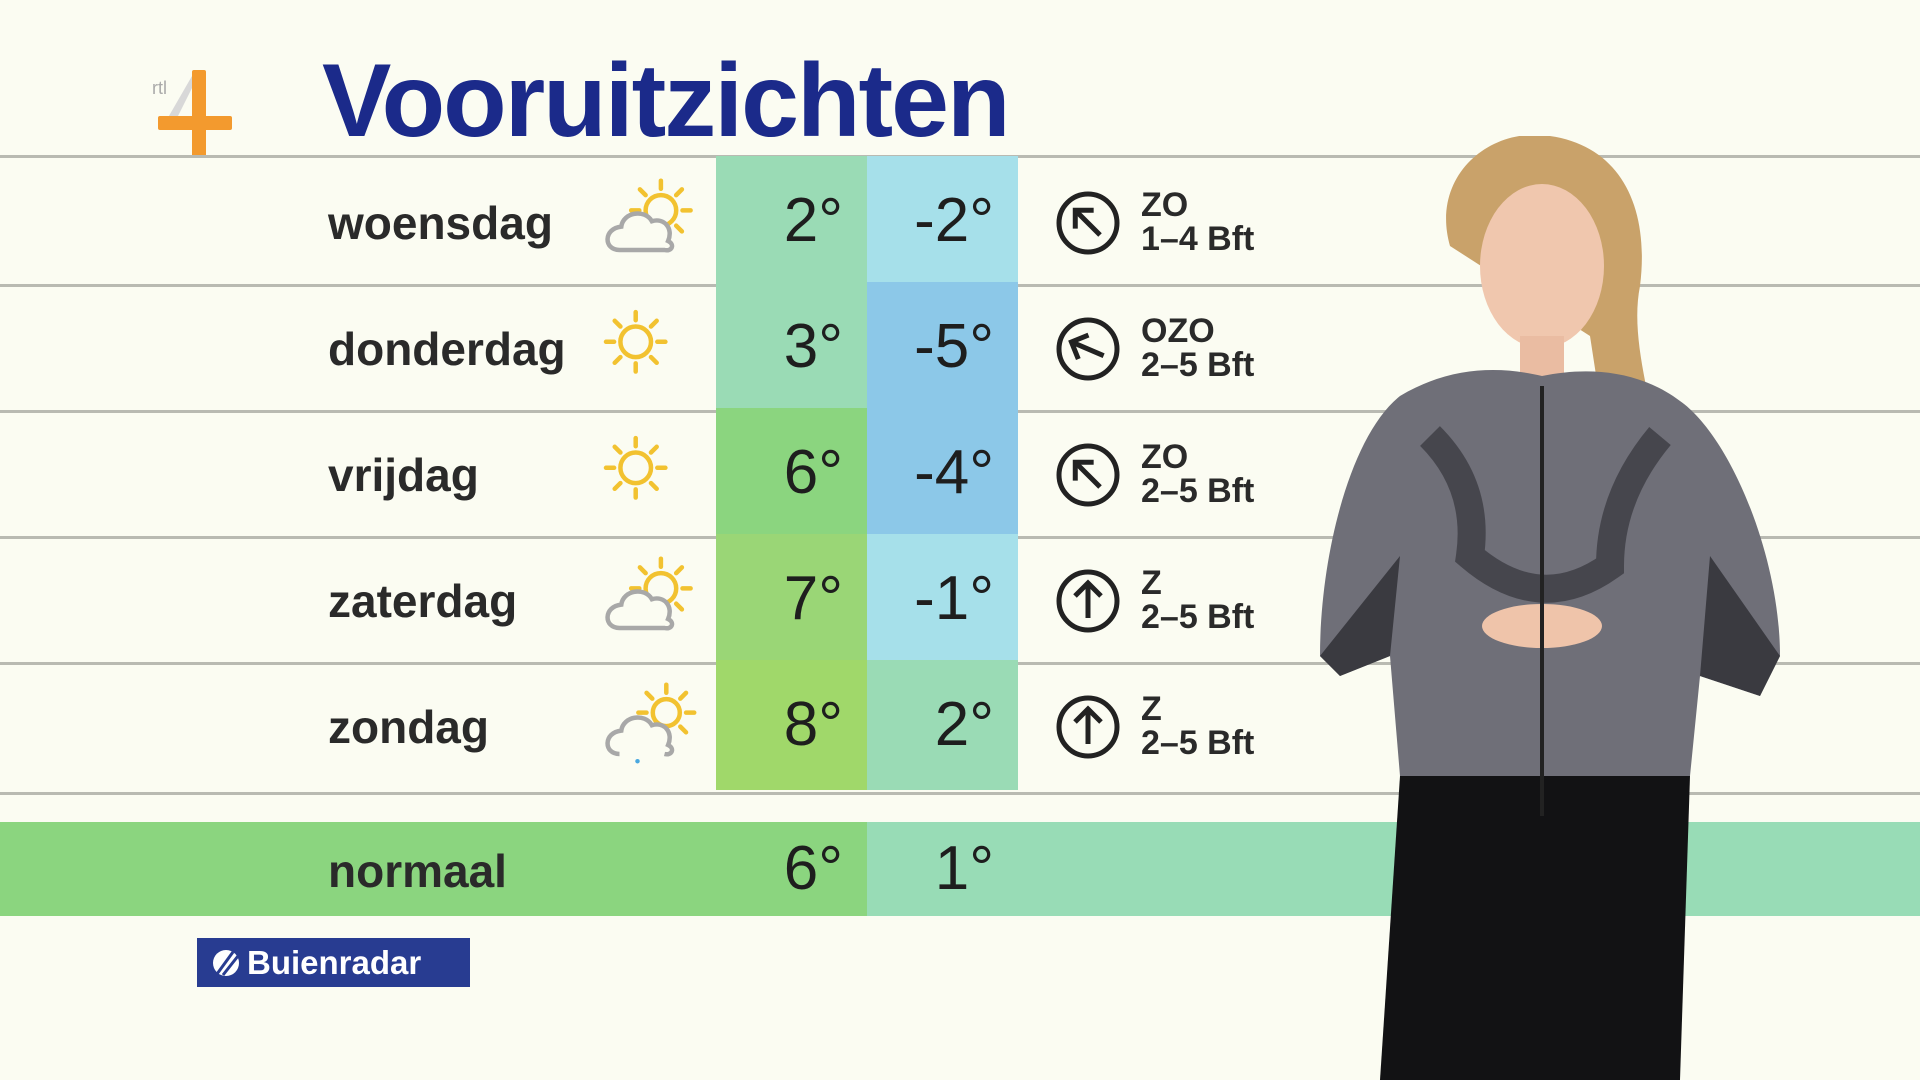 This screenshot has width=1920, height=1080. I want to click on high-temp: 7°, so click(791, 599).